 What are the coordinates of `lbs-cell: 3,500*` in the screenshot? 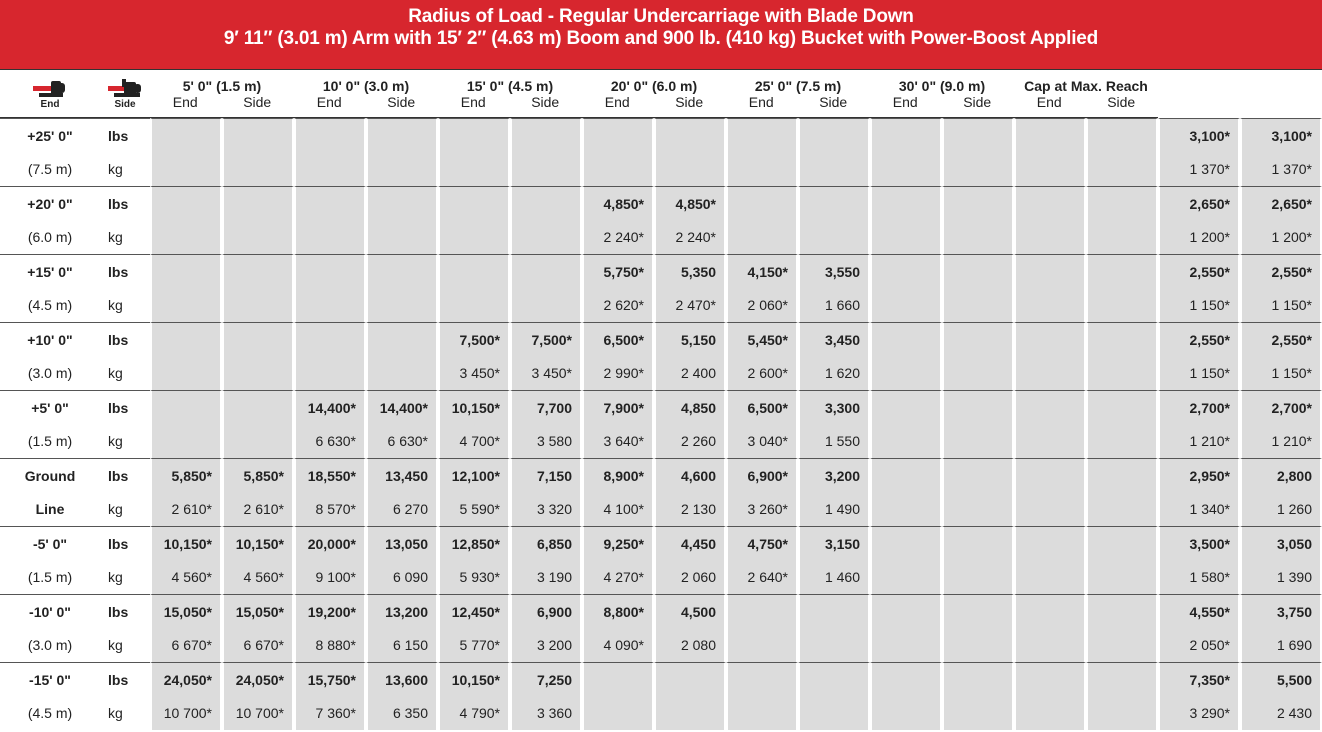 It's located at (1199, 543).